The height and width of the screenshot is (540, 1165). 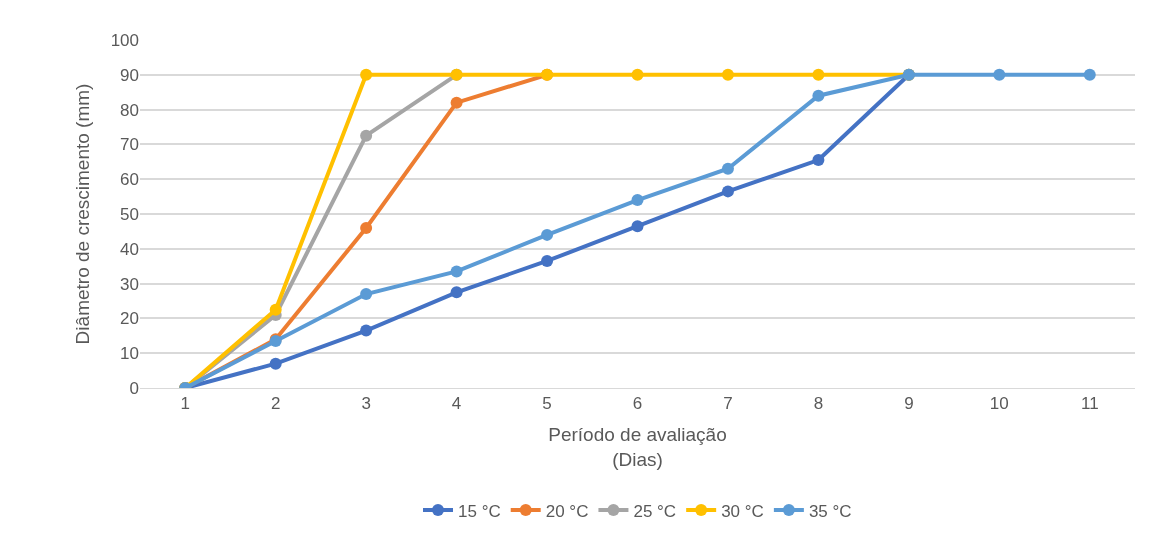 I want to click on x-tick-label: 2, so click(x=275, y=404).